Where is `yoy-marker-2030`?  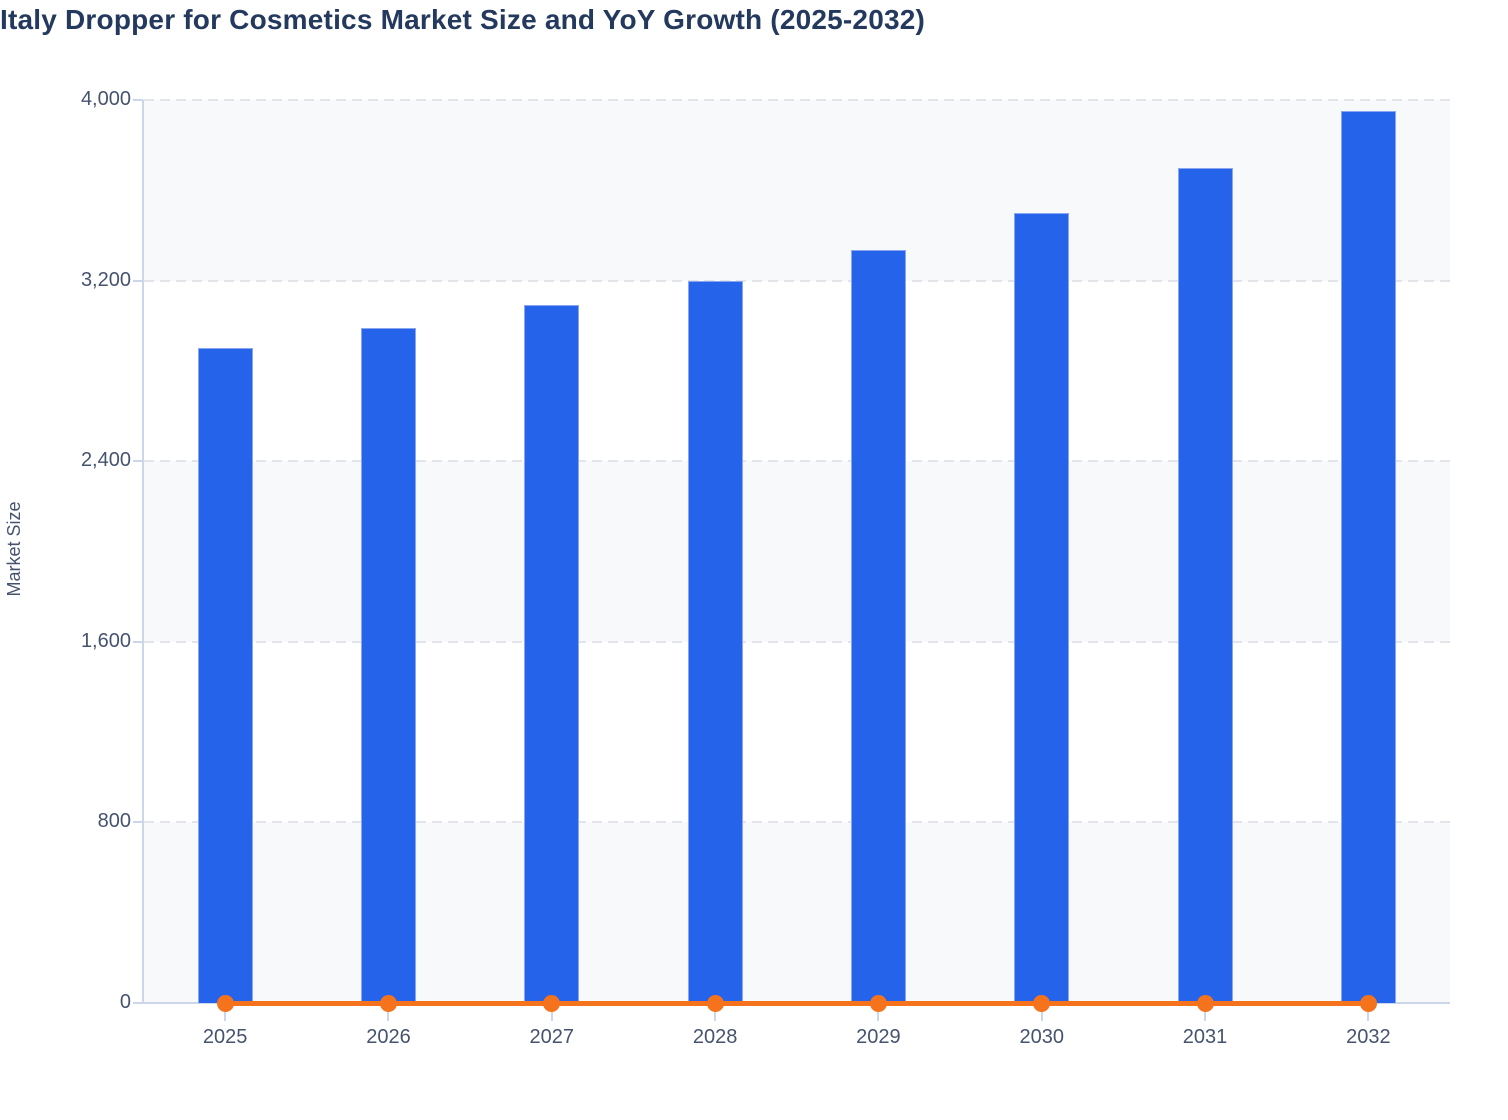
yoy-marker-2030 is located at coordinates (1042, 1003).